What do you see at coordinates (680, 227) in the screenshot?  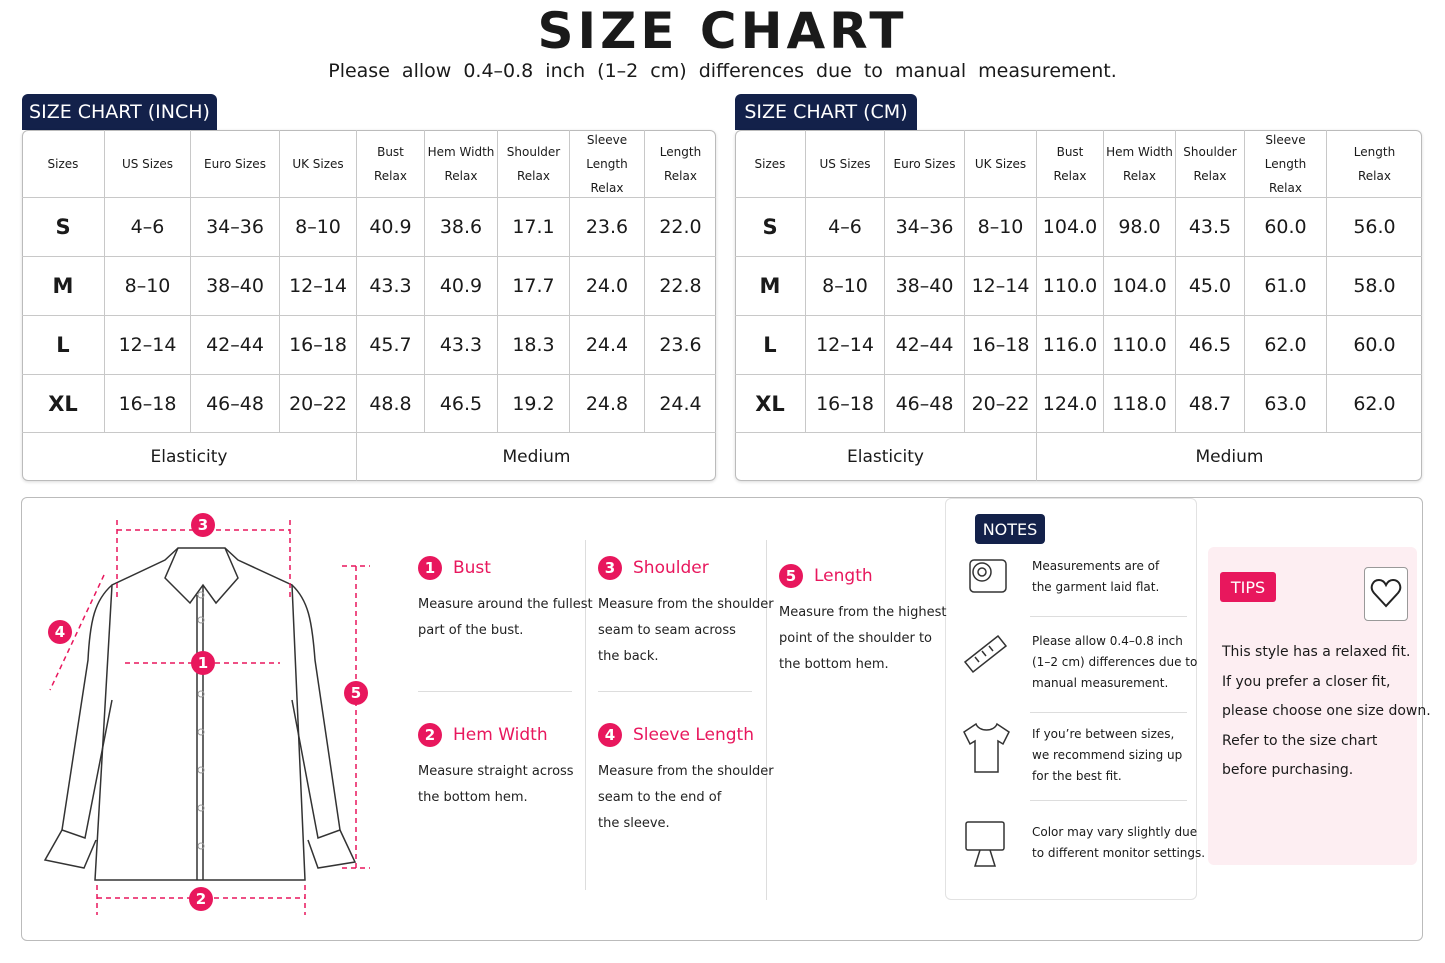 I see `table-cell: 22.0` at bounding box center [680, 227].